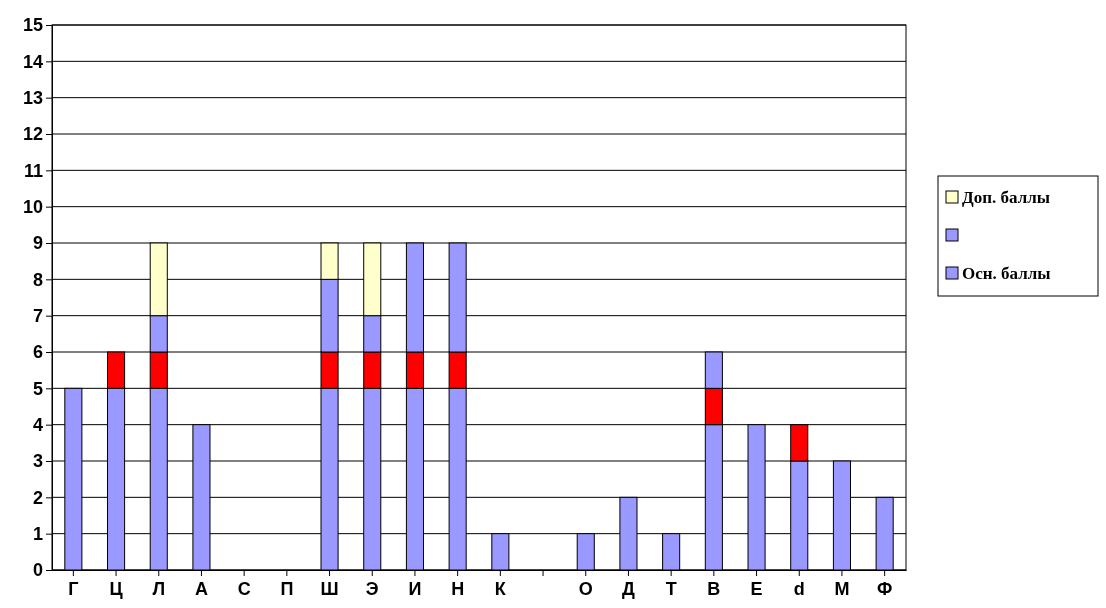 The height and width of the screenshot is (608, 1106). Describe the element at coordinates (37, 461) in the screenshot. I see `y-tick-label: 3` at that location.